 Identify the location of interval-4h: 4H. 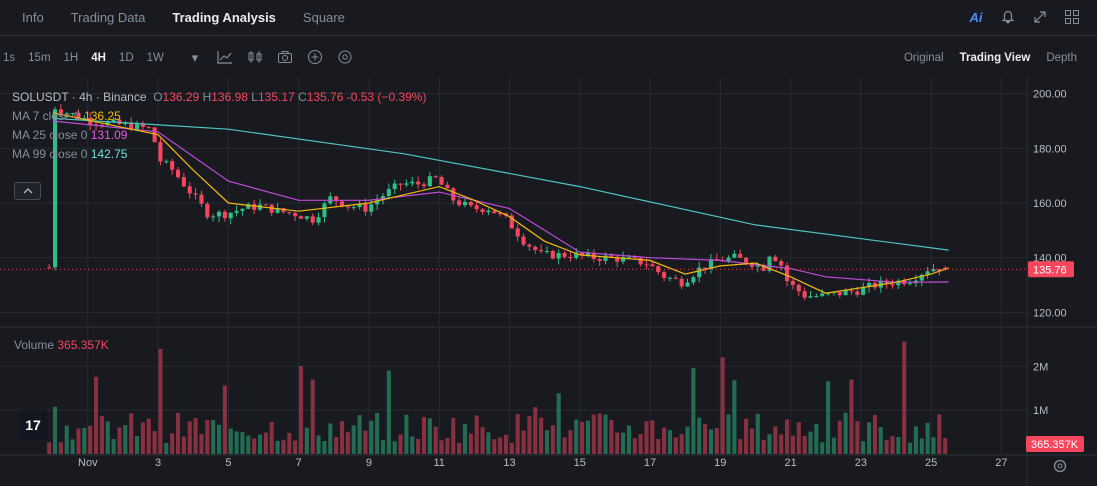
(98, 58).